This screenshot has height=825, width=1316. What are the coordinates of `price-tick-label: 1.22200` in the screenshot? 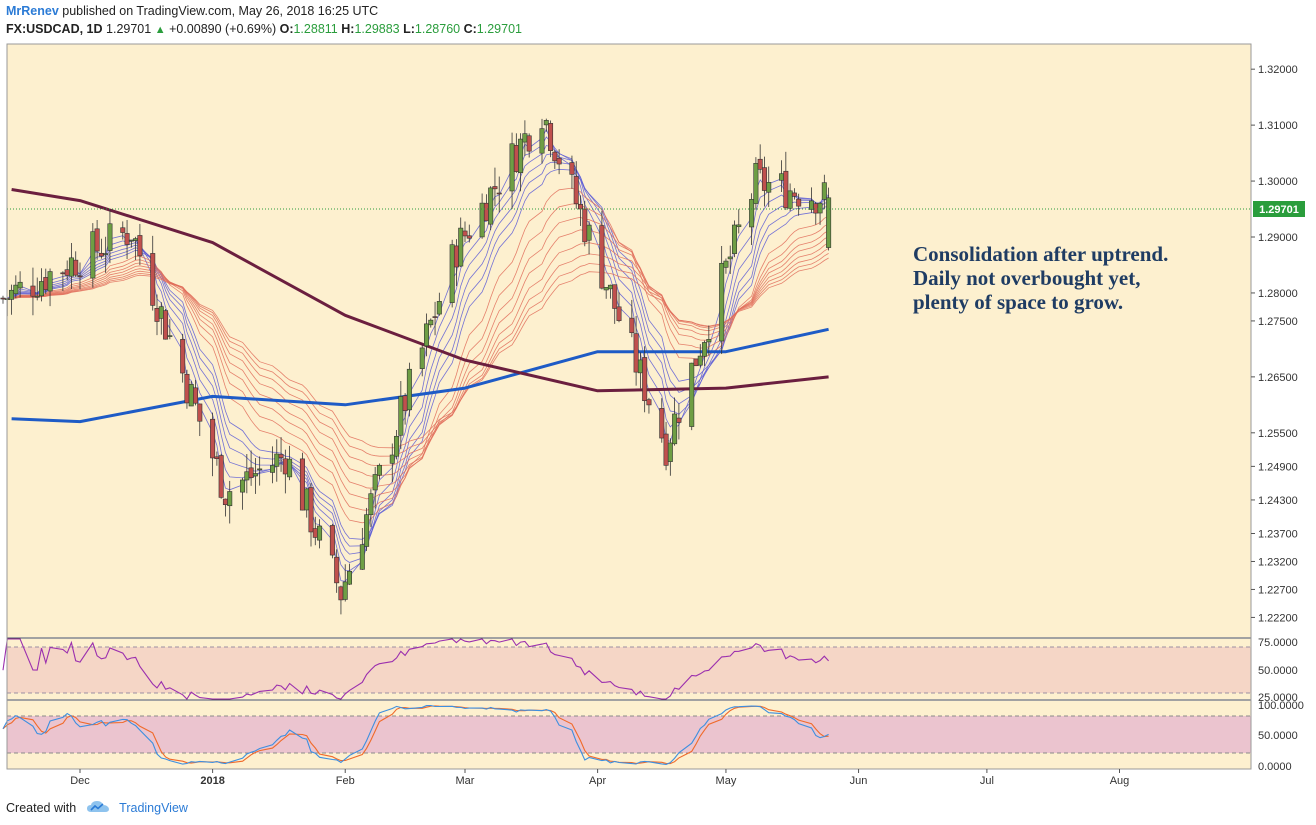 It's located at (1278, 618).